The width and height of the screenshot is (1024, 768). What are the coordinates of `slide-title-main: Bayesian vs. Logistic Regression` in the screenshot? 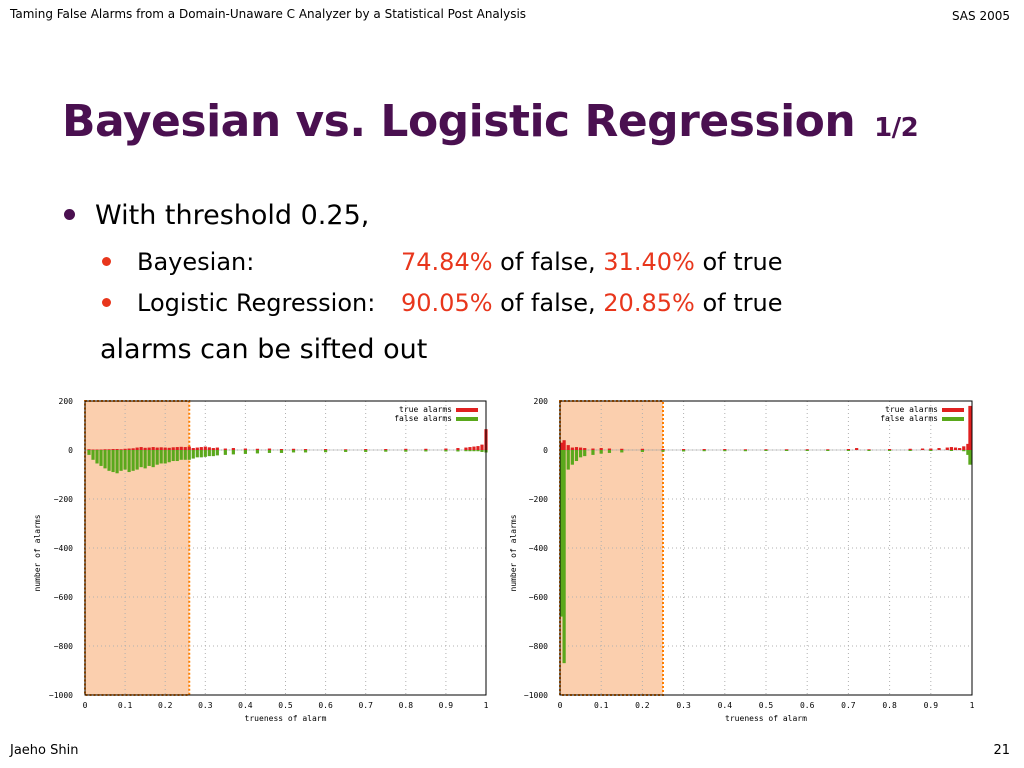 It's located at (459, 121).